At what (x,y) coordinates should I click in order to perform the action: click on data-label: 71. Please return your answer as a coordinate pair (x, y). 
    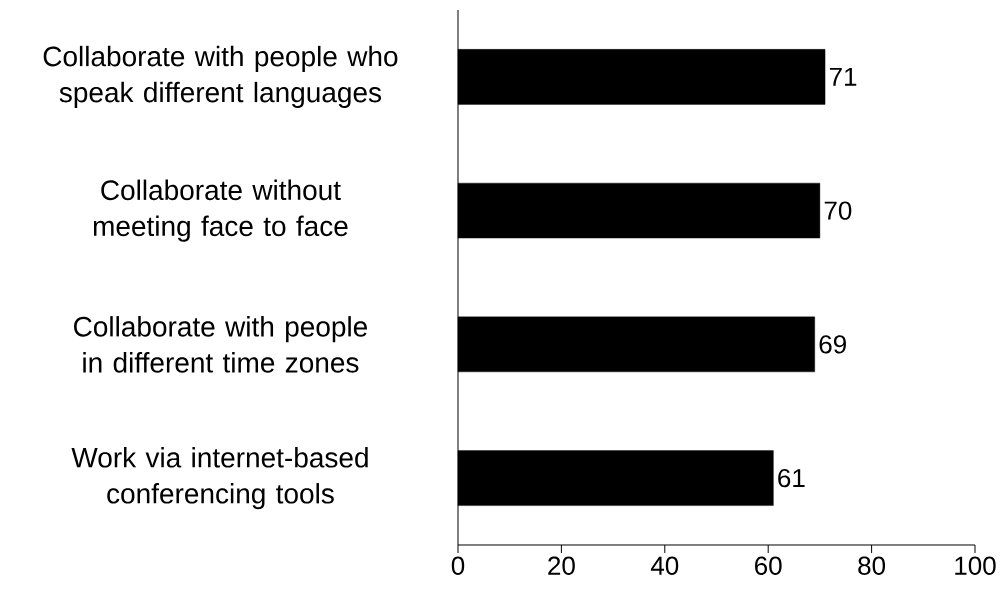
    Looking at the image, I should click on (843, 76).